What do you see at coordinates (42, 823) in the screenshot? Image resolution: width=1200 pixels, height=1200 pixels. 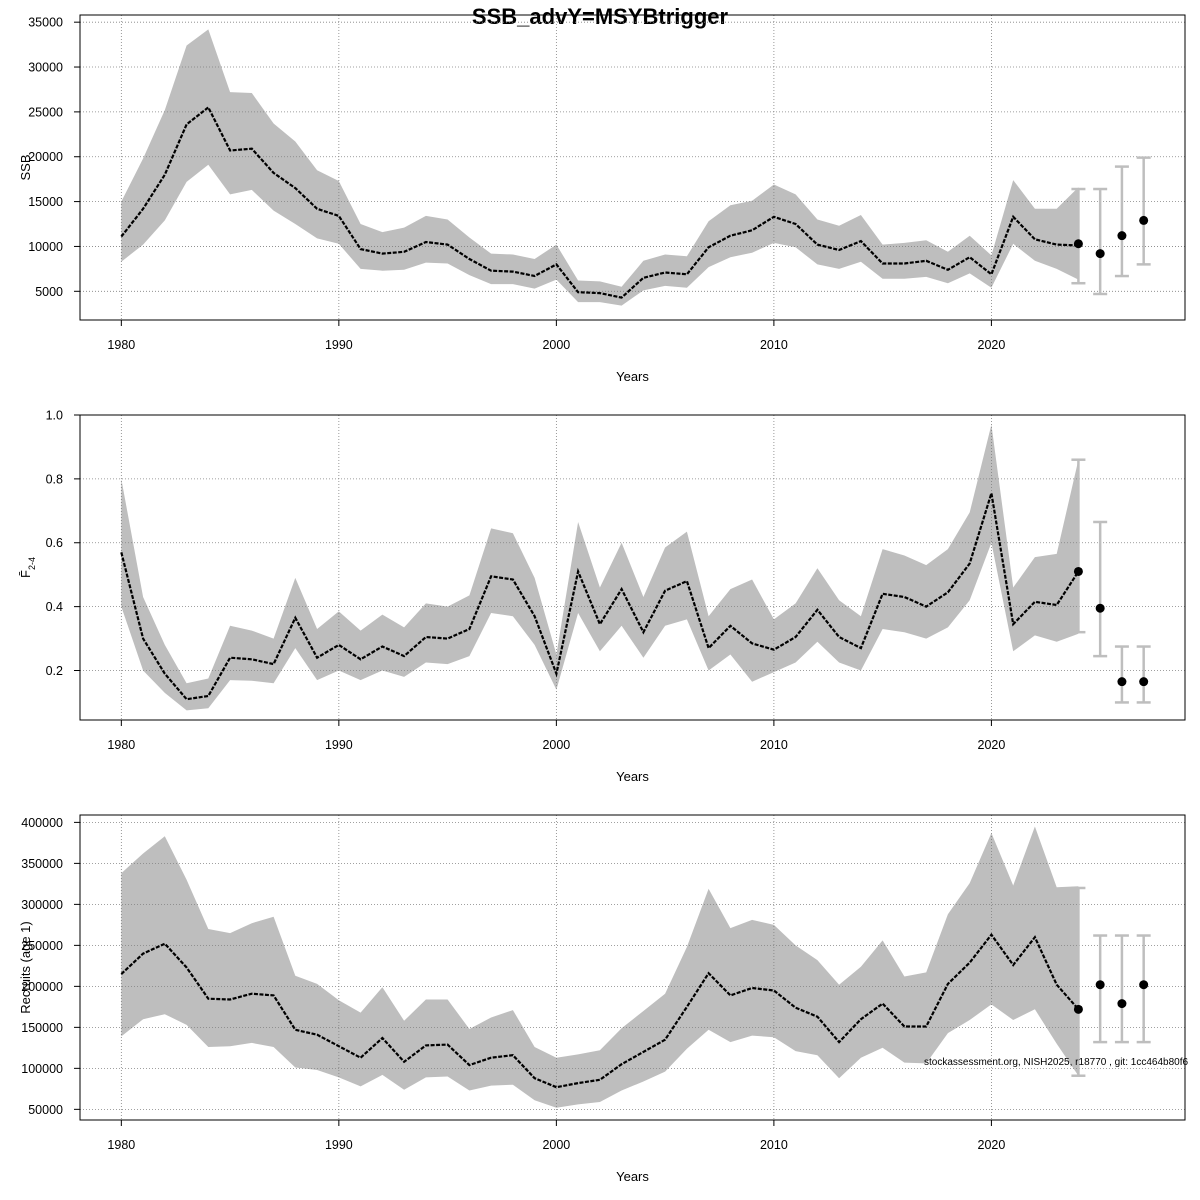 I see `y-tick-label: 400000` at bounding box center [42, 823].